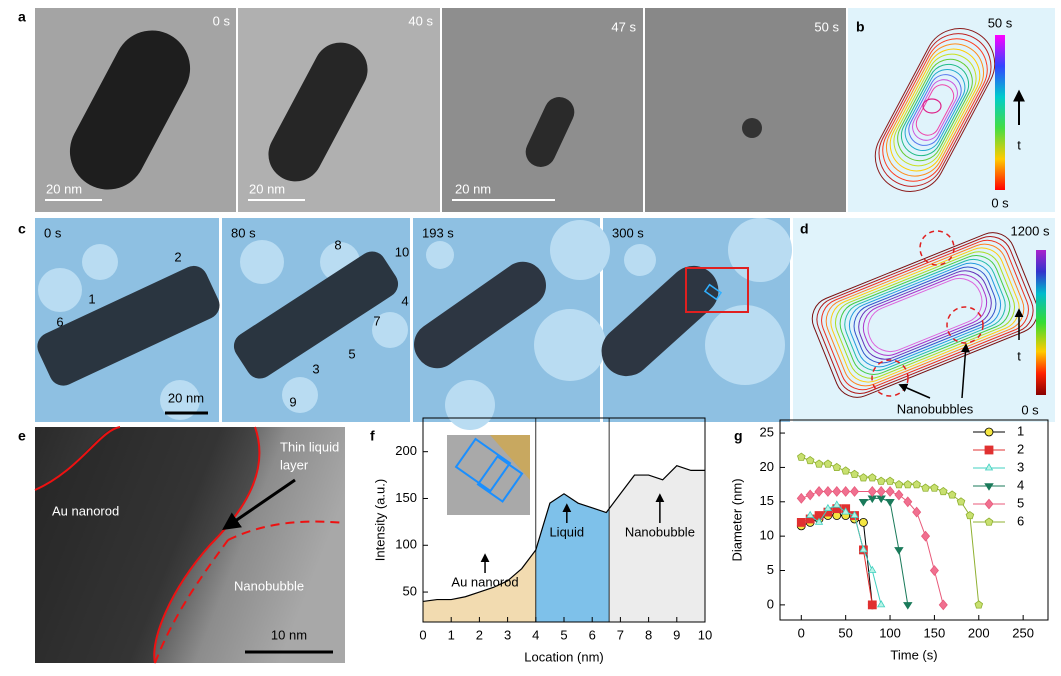  What do you see at coordinates (770, 603) in the screenshot?
I see `y-tick-label: 0` at bounding box center [770, 603].